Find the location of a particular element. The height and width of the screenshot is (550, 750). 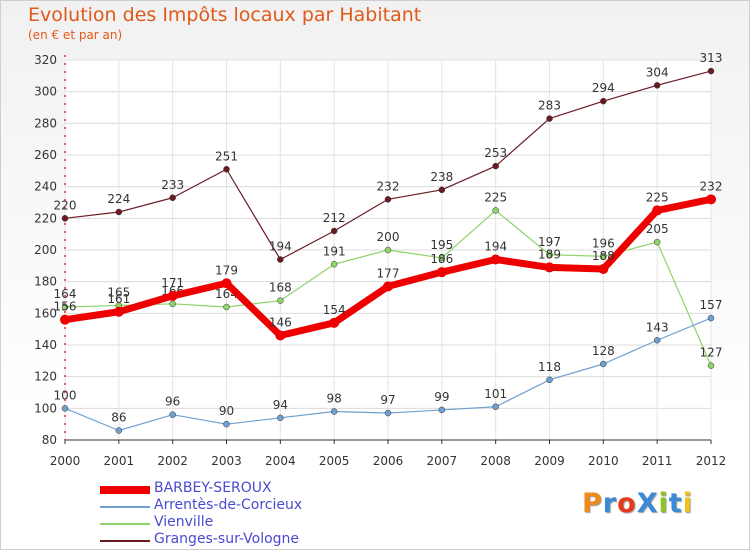

x-tick-label: 2007 is located at coordinates (442, 461).